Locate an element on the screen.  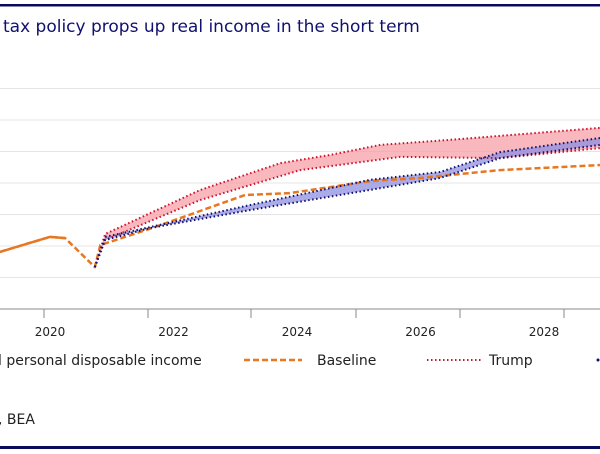
legend-swatch-alternative is located at coordinates (598, 360).